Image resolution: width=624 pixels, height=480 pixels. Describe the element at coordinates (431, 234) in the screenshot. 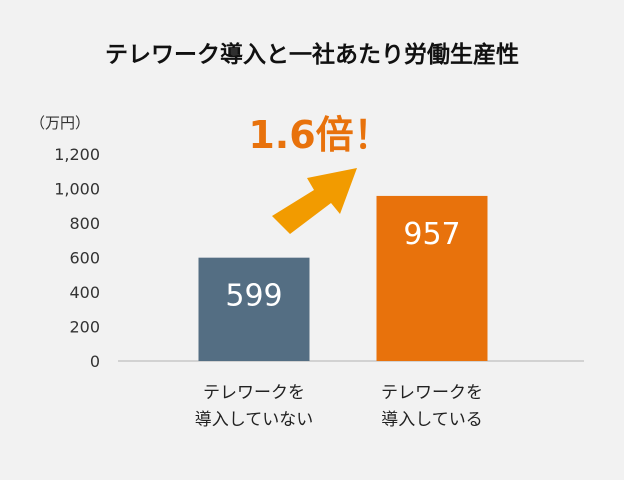

I see `bar-value-label: 957` at that location.